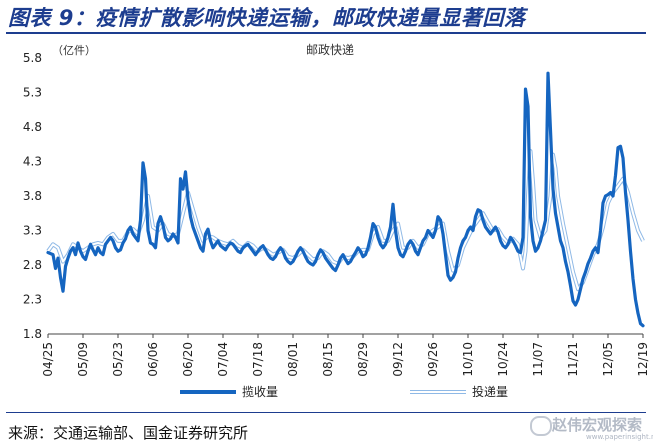 Image resolution: width=653 pixels, height=448 pixels. Describe the element at coordinates (153, 359) in the screenshot. I see `x-tick-label: 06/06` at that location.